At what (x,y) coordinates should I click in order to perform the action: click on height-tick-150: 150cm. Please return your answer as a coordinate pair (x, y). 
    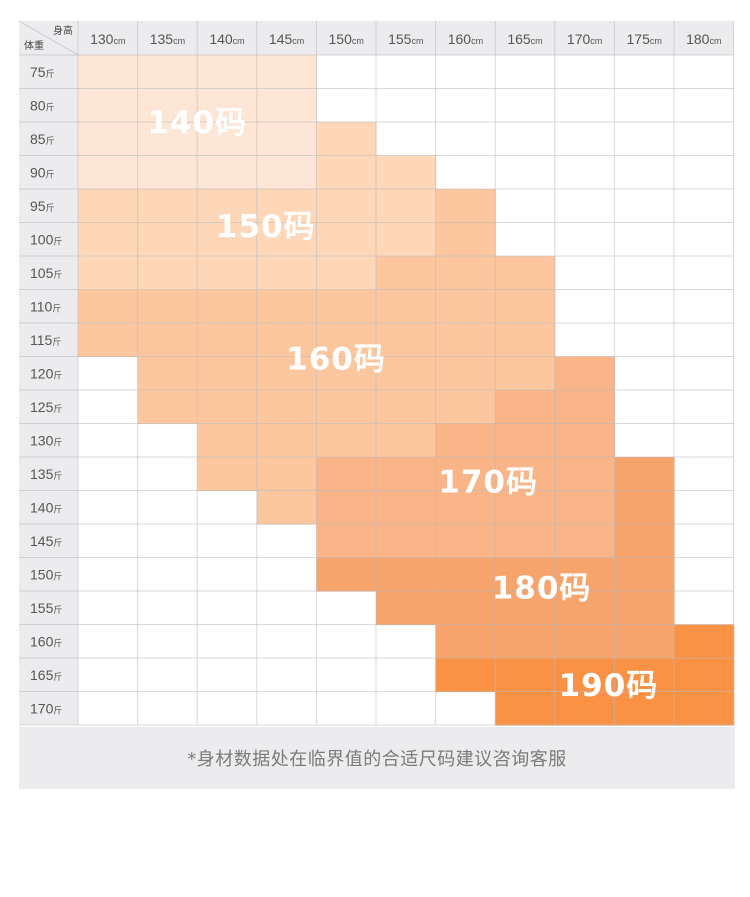
    Looking at the image, I should click on (346, 39).